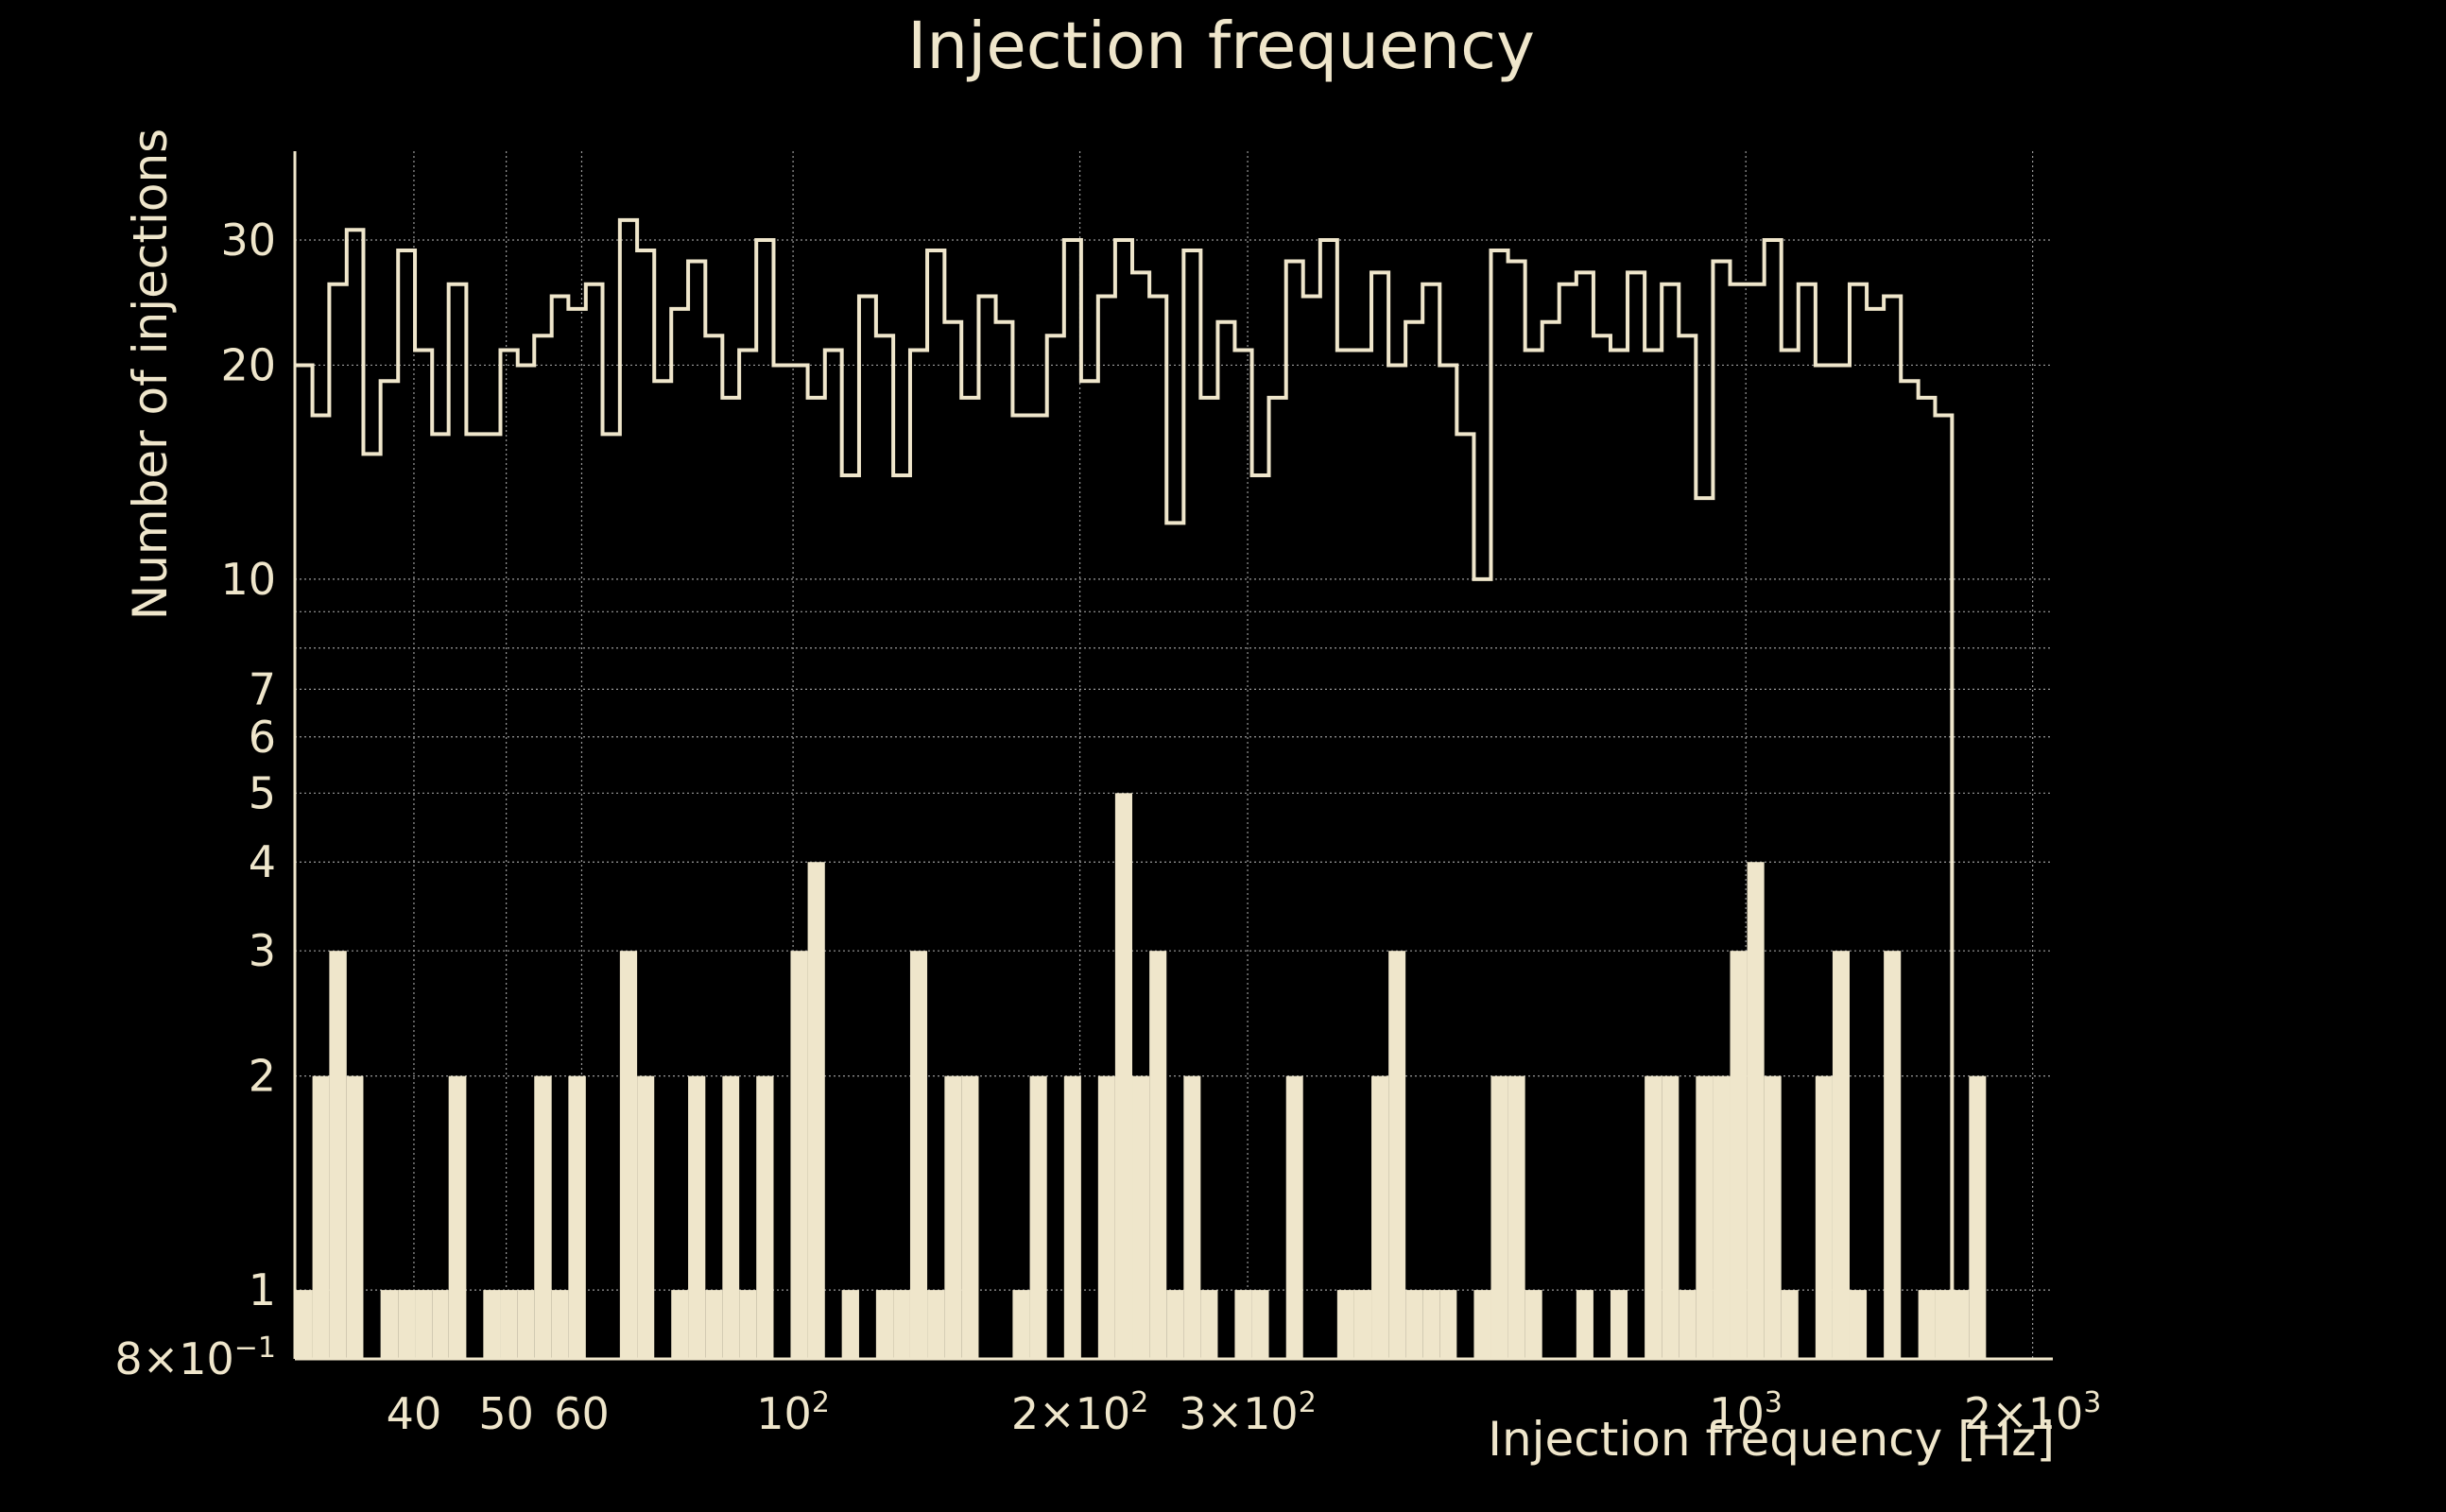  I want to click on y-tick-label: 7, so click(262, 688).